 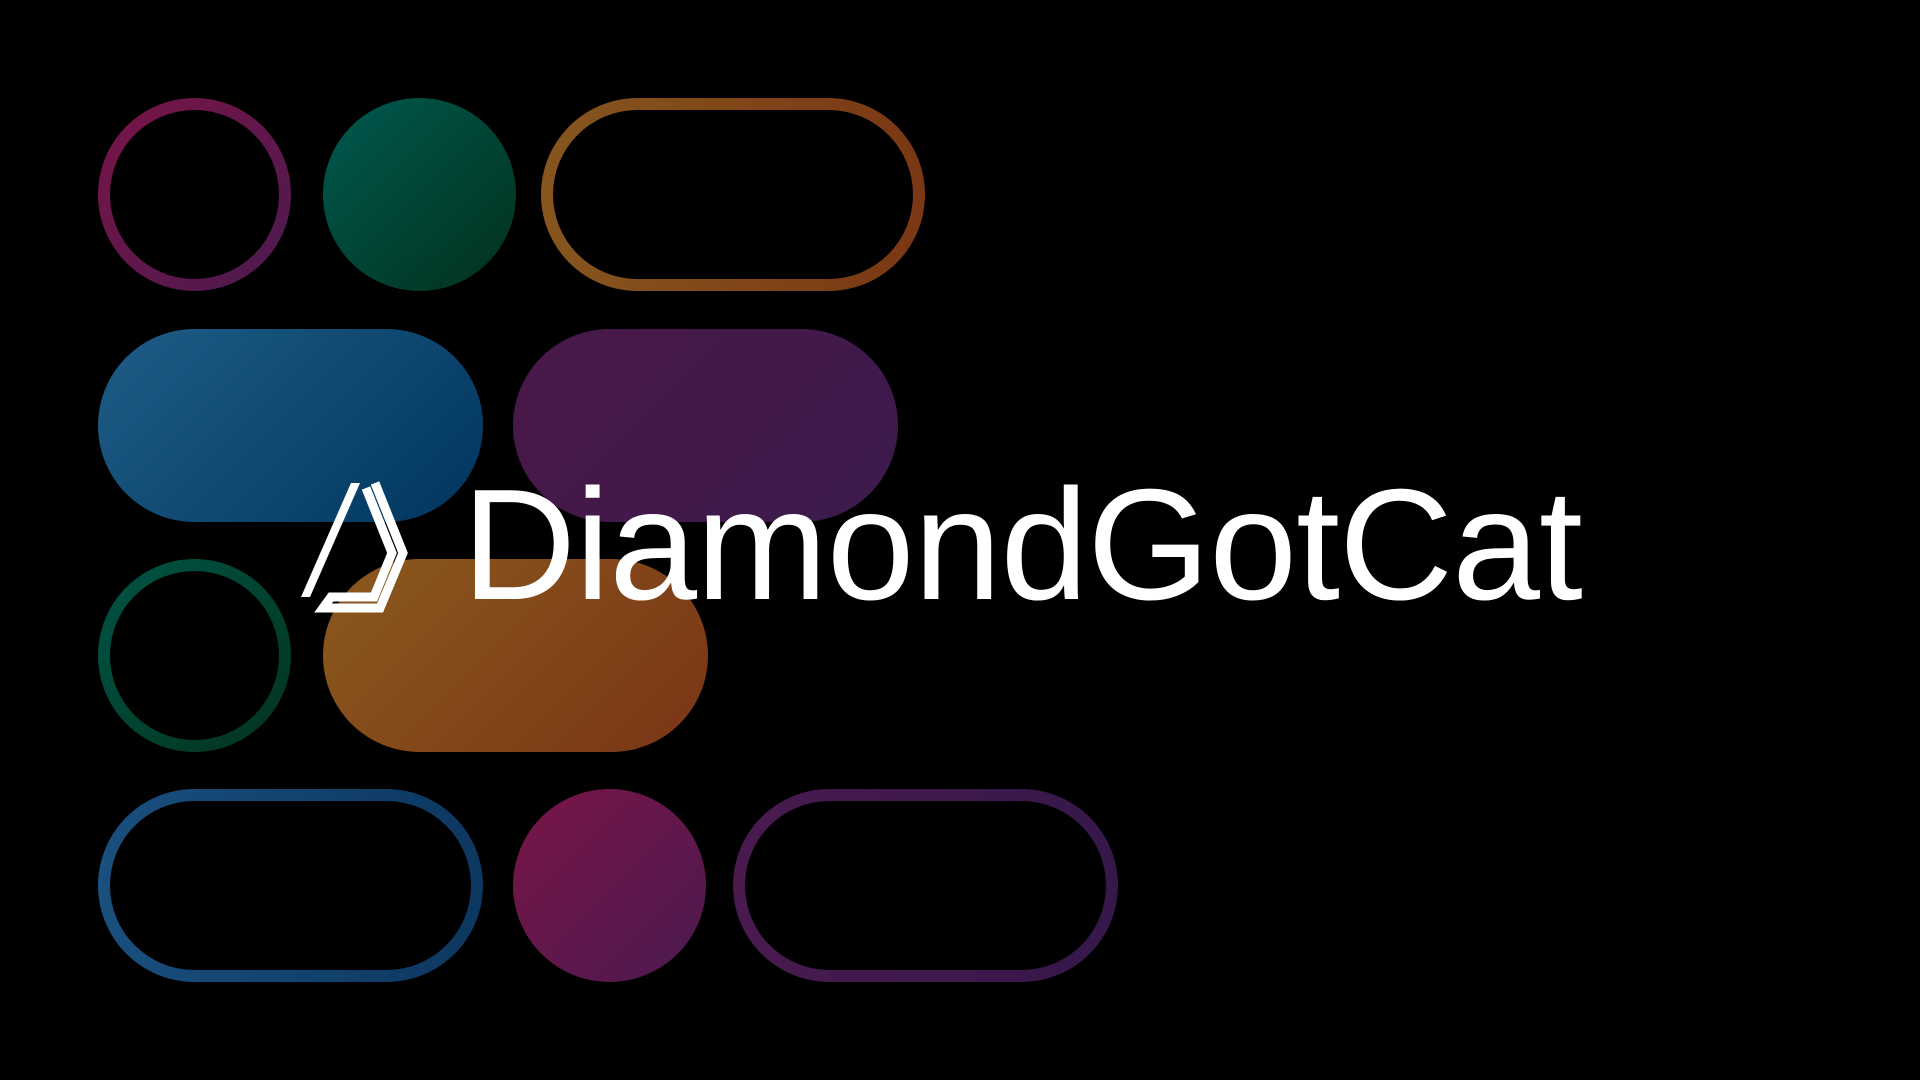 What do you see at coordinates (925, 885) in the screenshot?
I see `purple-pill-outline` at bounding box center [925, 885].